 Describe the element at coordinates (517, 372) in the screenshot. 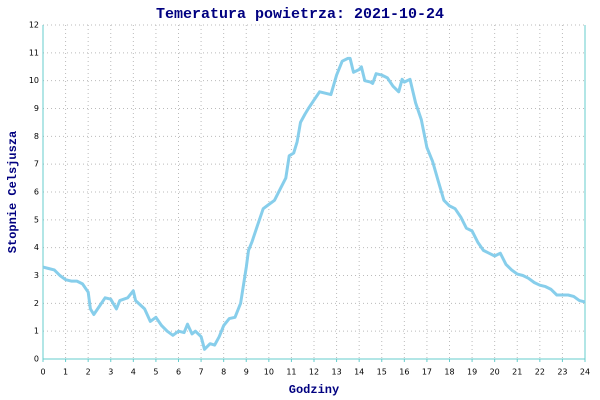

I see `x-tick-label: 21` at that location.